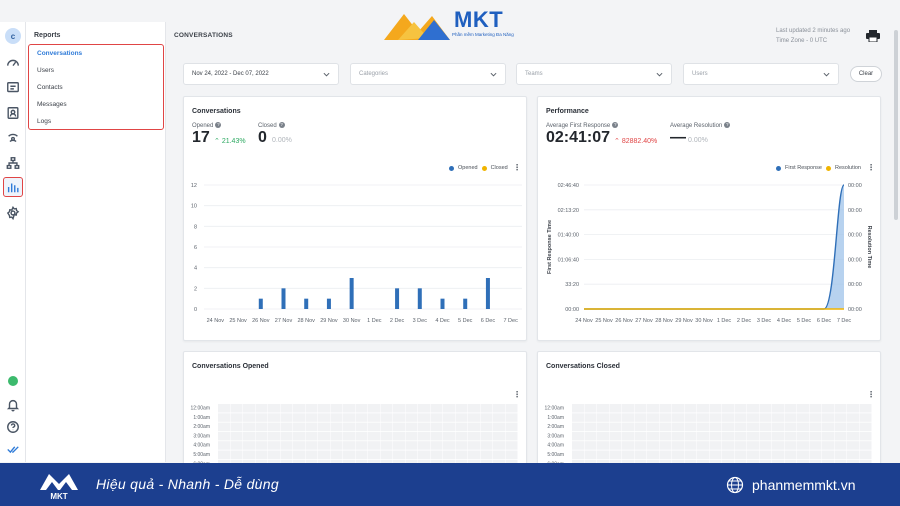 This screenshot has width=900, height=506. What do you see at coordinates (555, 462) in the screenshot?
I see `heatmap-row-label: 6:00am` at bounding box center [555, 462].